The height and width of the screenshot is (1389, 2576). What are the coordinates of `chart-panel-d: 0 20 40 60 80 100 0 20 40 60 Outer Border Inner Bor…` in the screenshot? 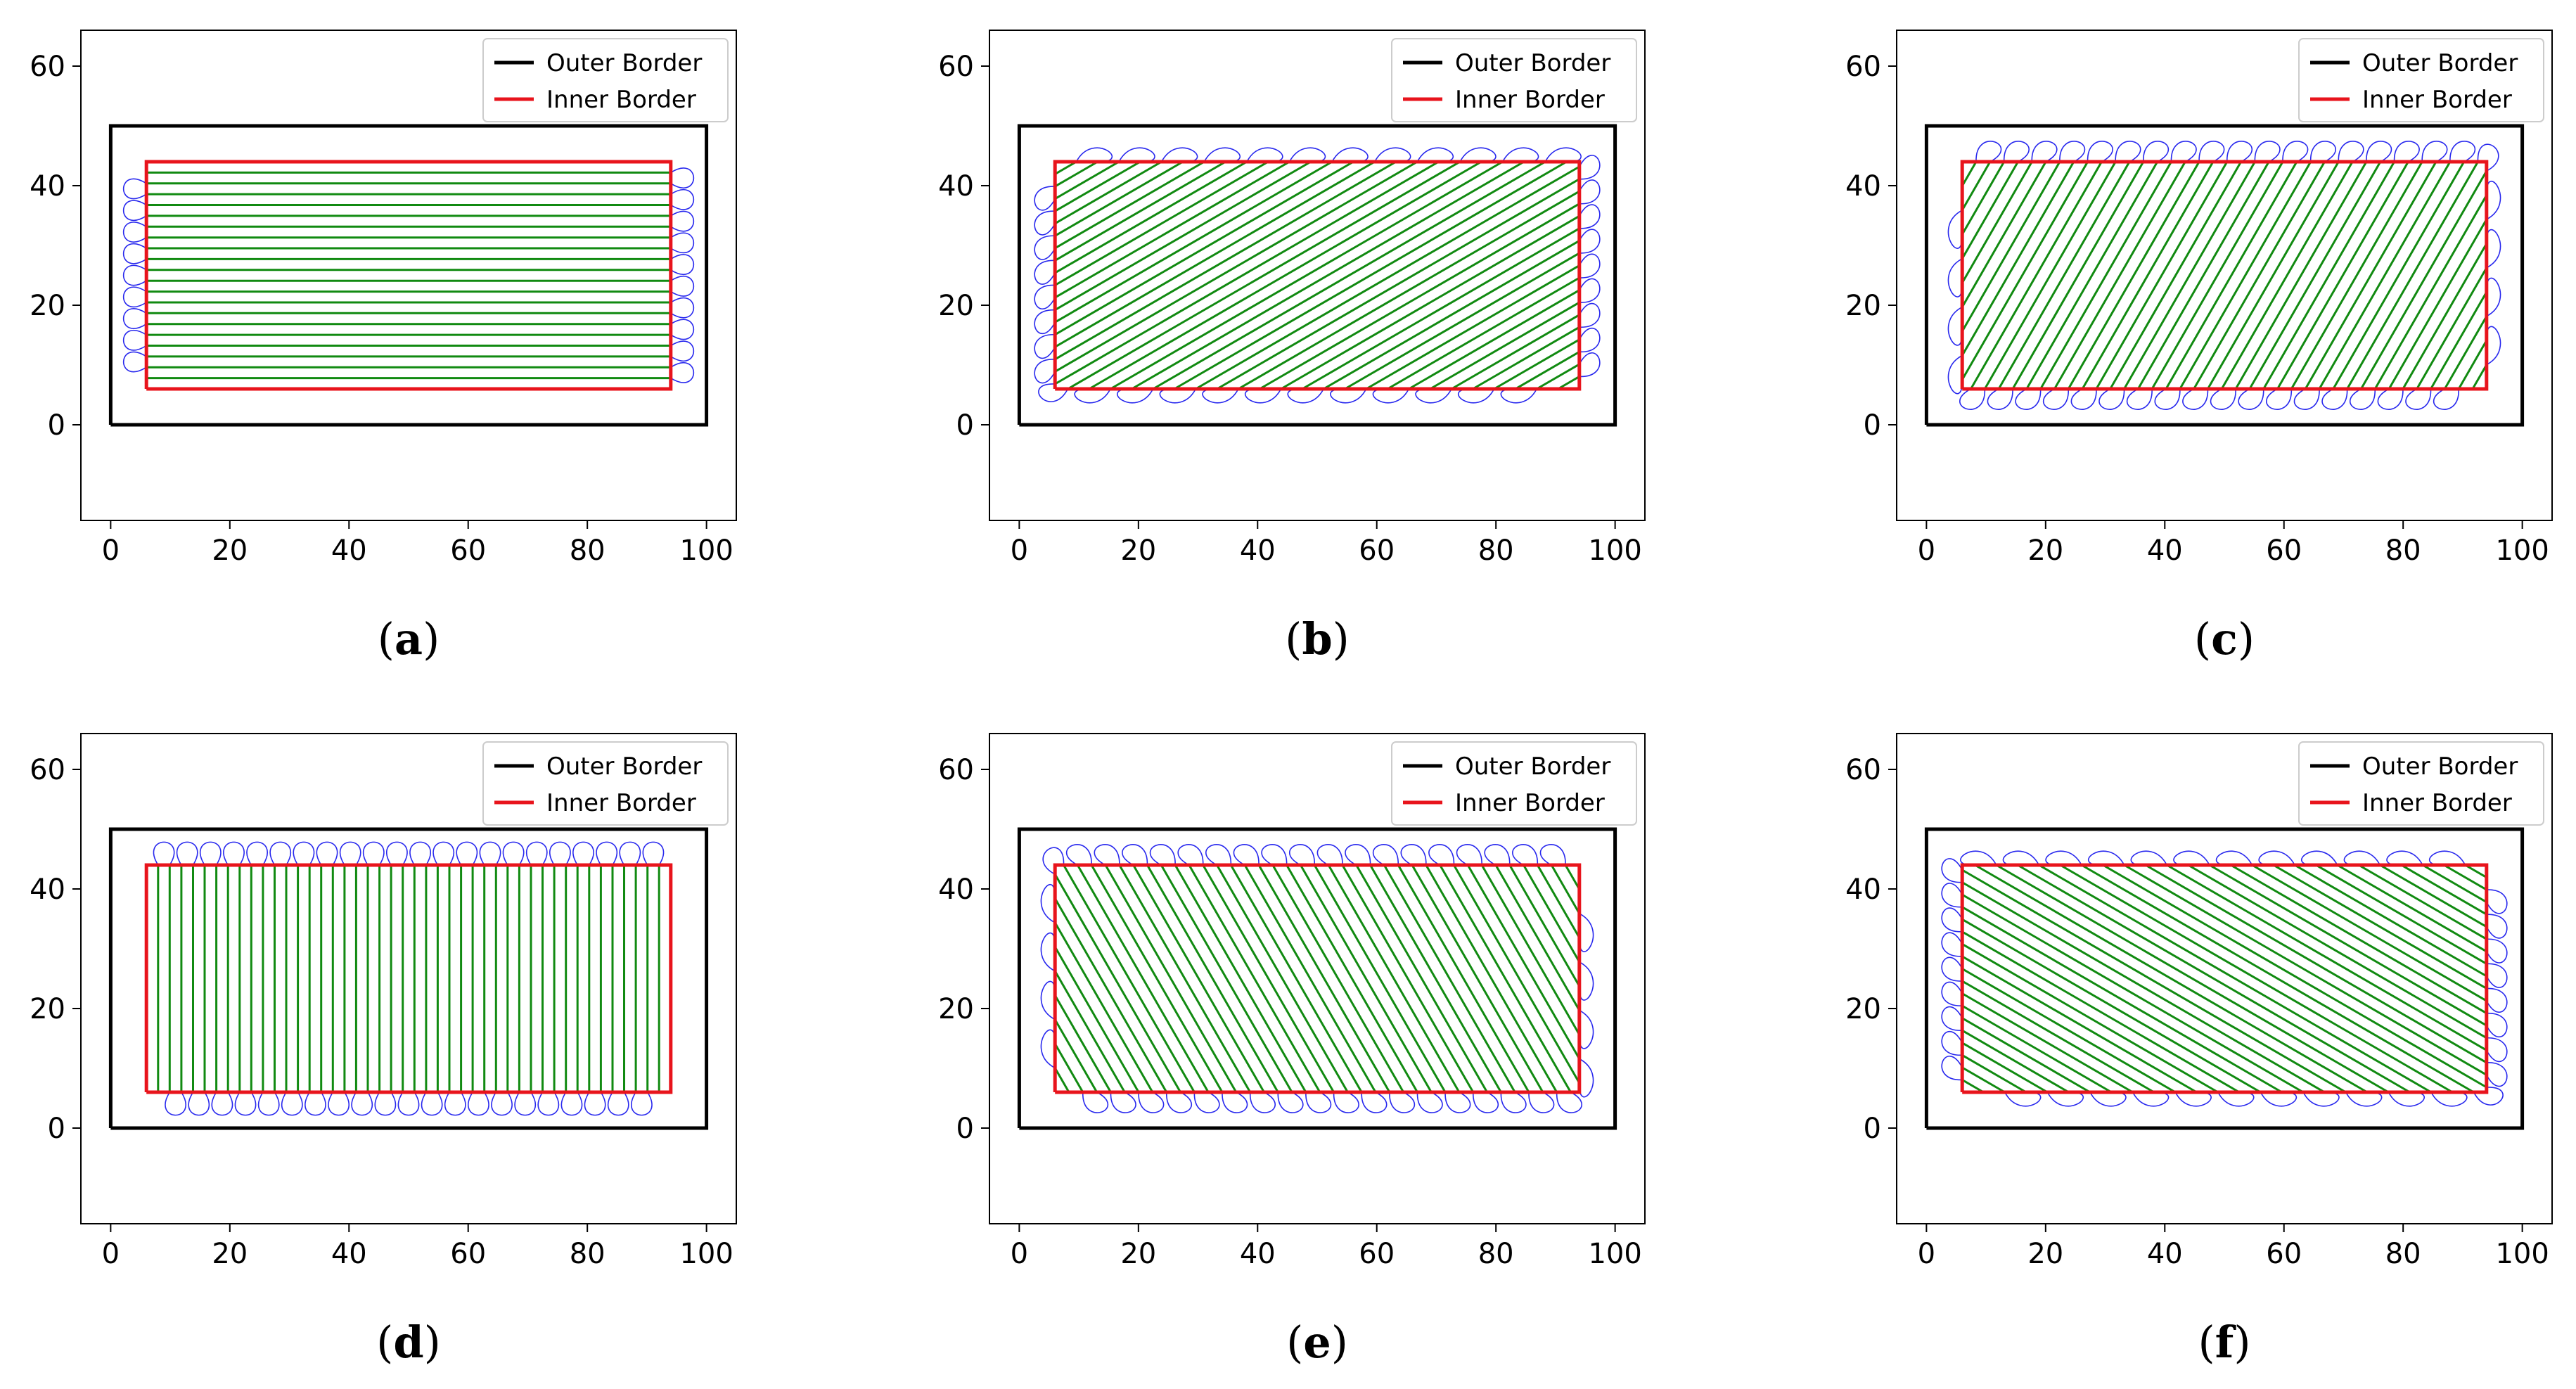 It's located at (383, 1050).